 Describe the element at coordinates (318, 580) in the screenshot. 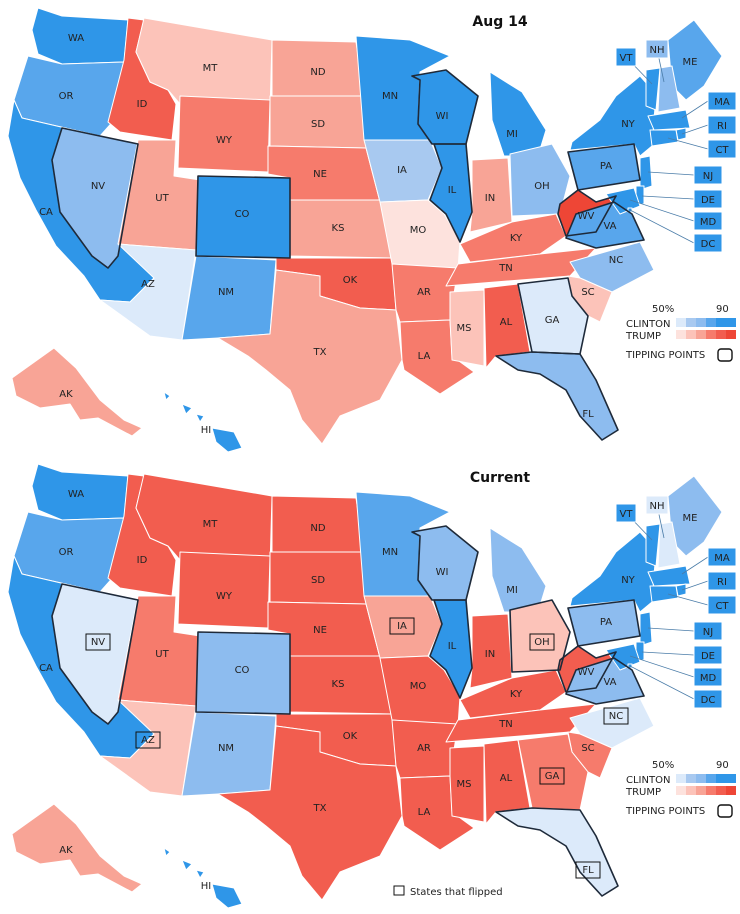

I see `state-label-sd: SD` at that location.